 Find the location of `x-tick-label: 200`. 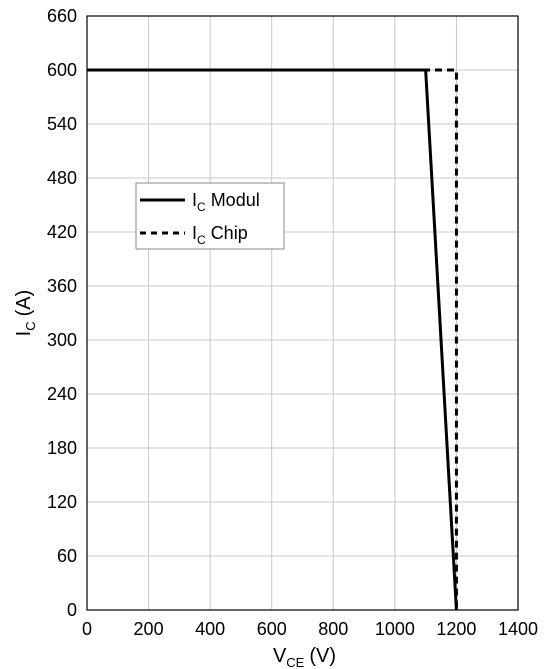

x-tick-label: 200 is located at coordinates (149, 629).